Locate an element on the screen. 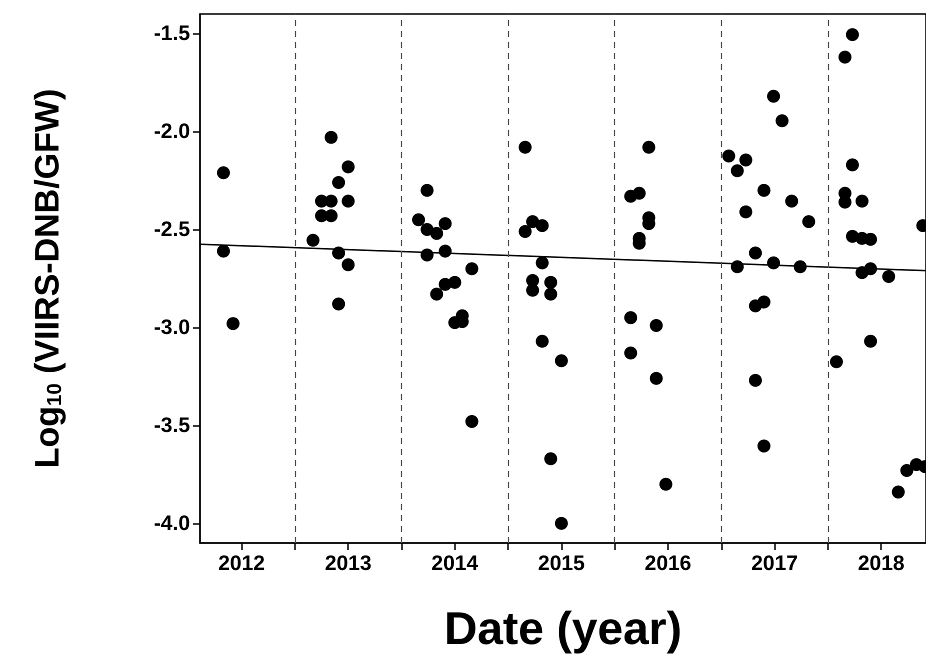  x-tick-label: 2017 is located at coordinates (774, 563).